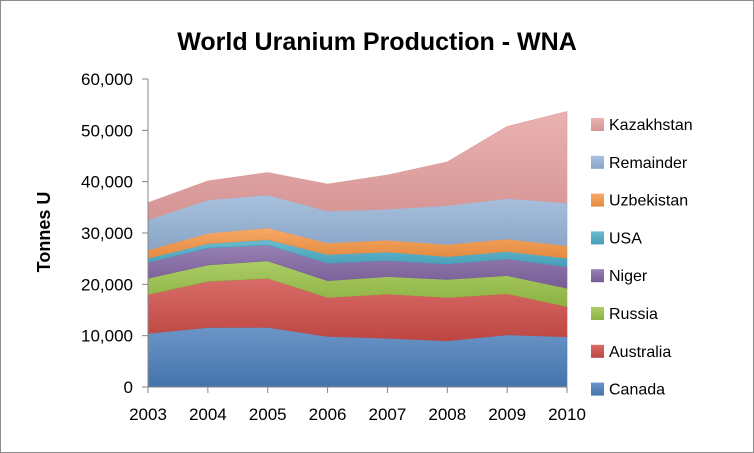 Image resolution: width=754 pixels, height=453 pixels. Describe the element at coordinates (388, 414) in the screenshot. I see `x-tick-label: 2007` at that location.